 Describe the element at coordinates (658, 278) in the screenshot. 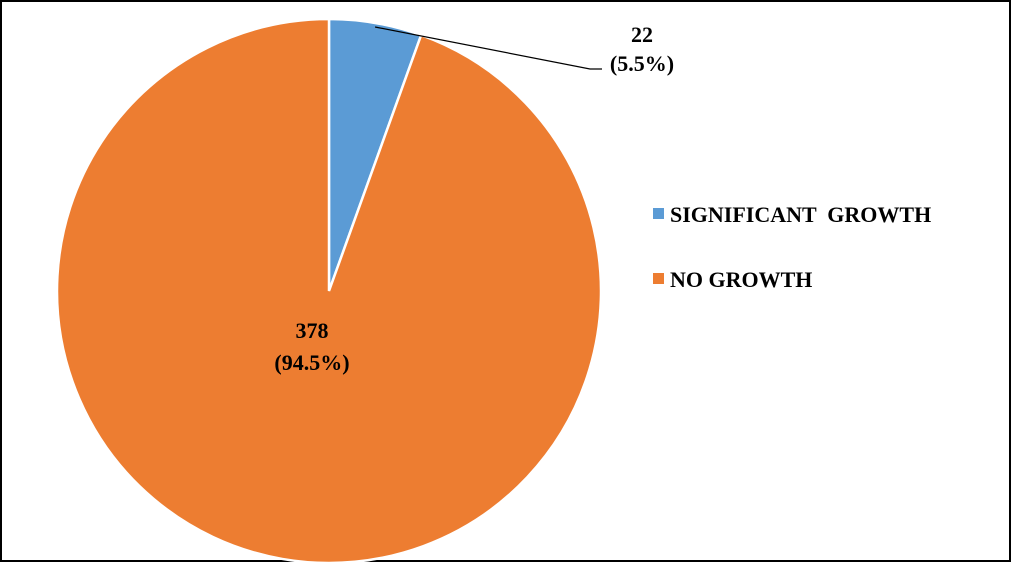

I see `legend-swatch-no-growth` at that location.